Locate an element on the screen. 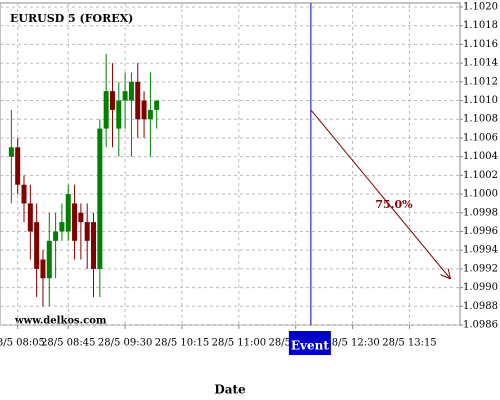 This screenshot has height=400, width=500. y-tick-label: 1.1012 is located at coordinates (480, 81).